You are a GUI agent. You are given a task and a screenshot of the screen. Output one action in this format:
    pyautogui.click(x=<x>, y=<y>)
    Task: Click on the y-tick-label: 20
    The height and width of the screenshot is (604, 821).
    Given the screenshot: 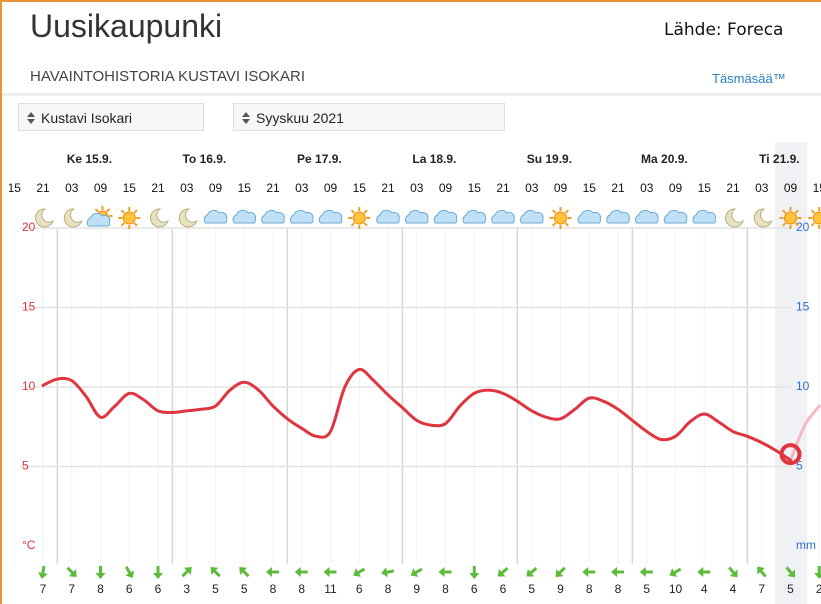 What is the action you would take?
    pyautogui.click(x=29, y=227)
    